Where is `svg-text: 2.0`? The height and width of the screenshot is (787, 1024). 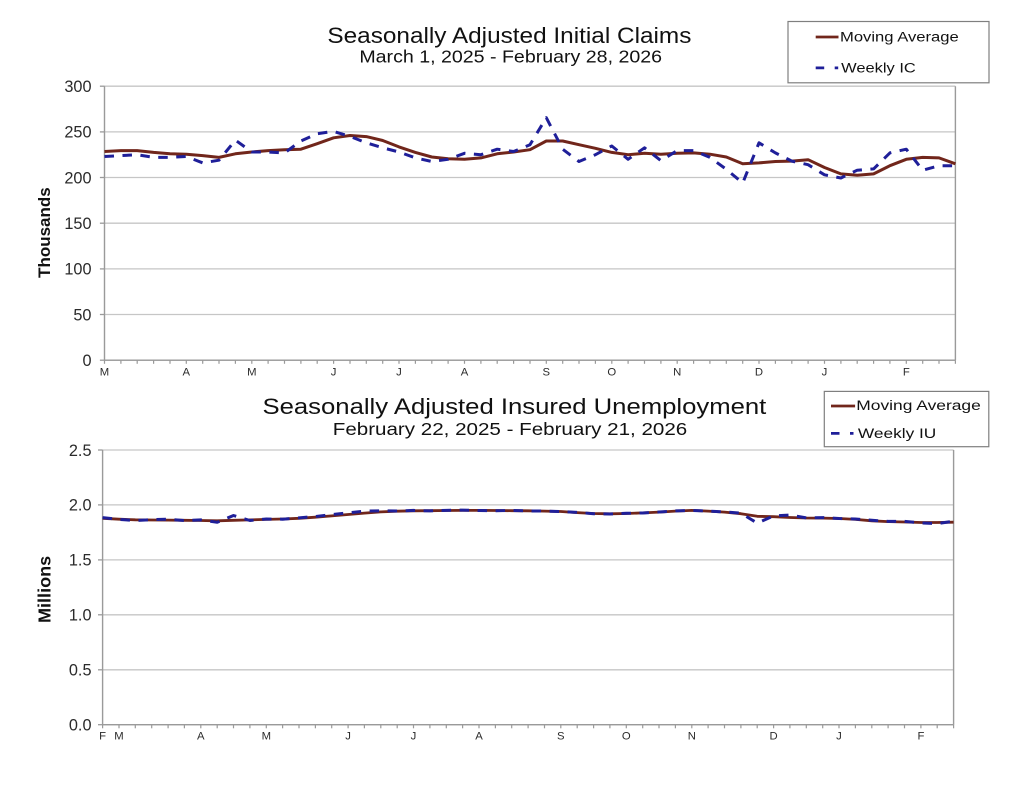 svg-text: 2.0 is located at coordinates (80, 506).